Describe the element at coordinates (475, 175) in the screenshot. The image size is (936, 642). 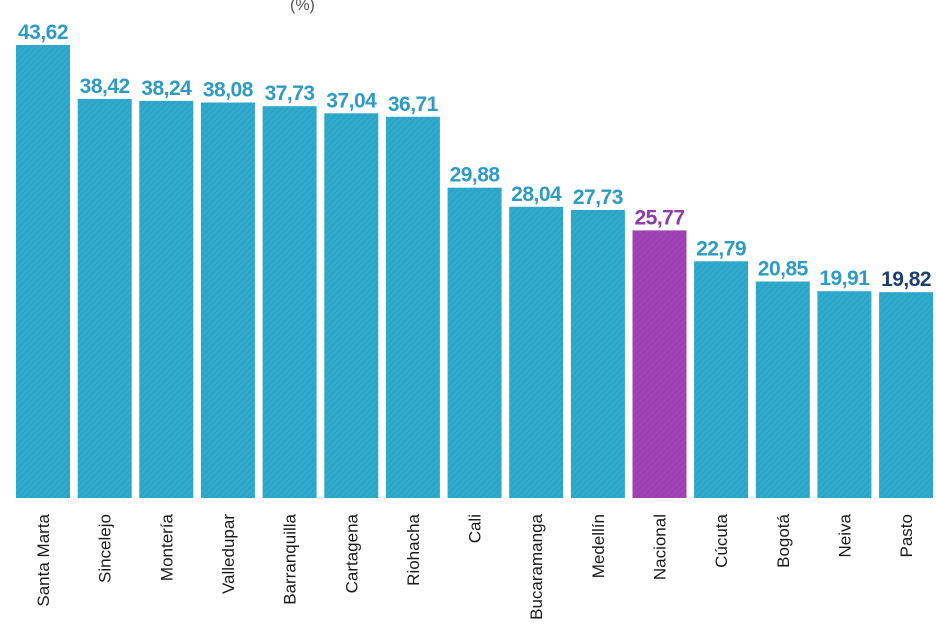
I see `value-label-cali: 29,88` at that location.